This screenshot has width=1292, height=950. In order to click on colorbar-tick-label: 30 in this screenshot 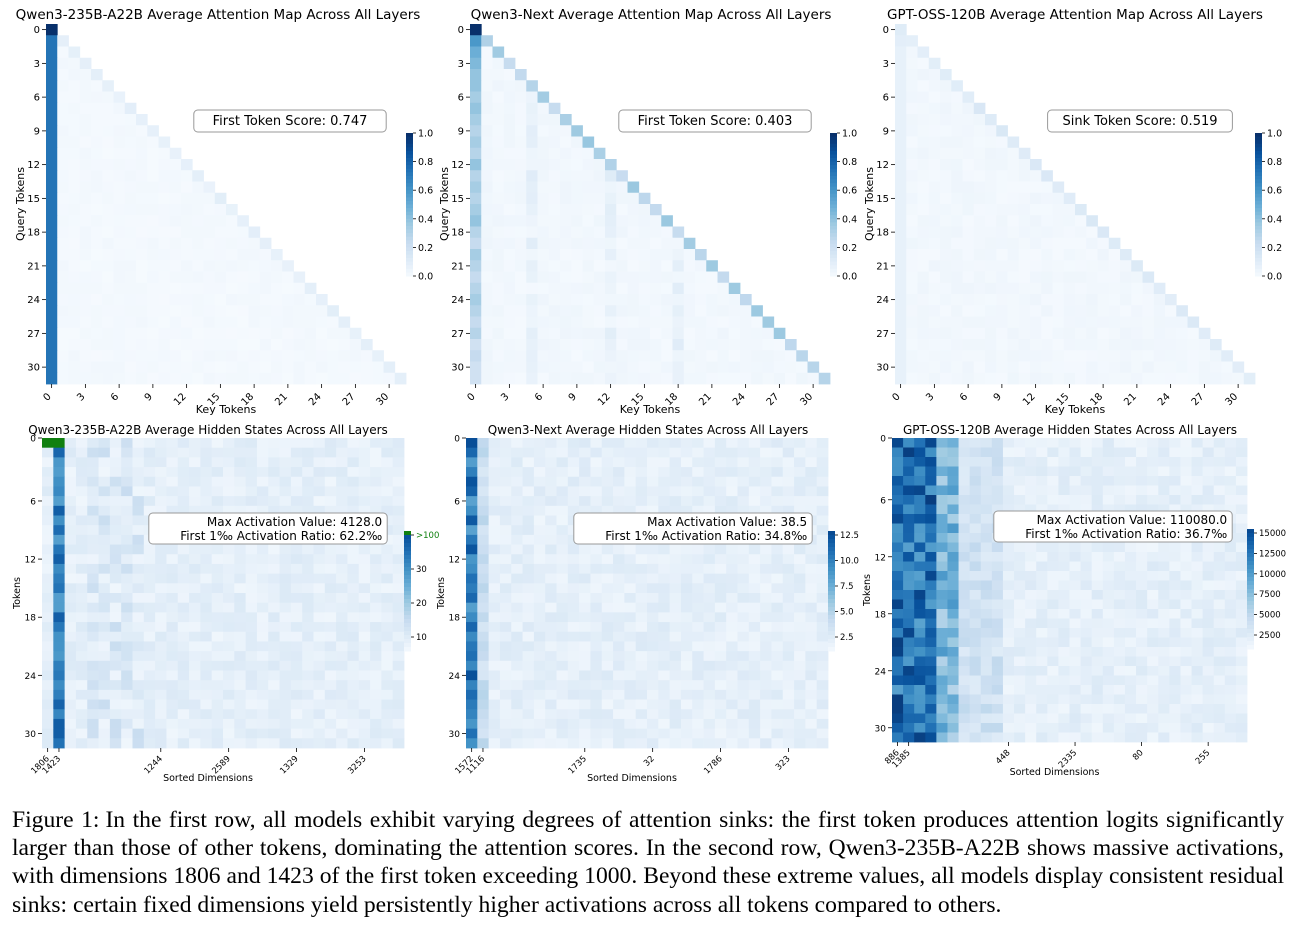, I will do `click(421, 570)`.